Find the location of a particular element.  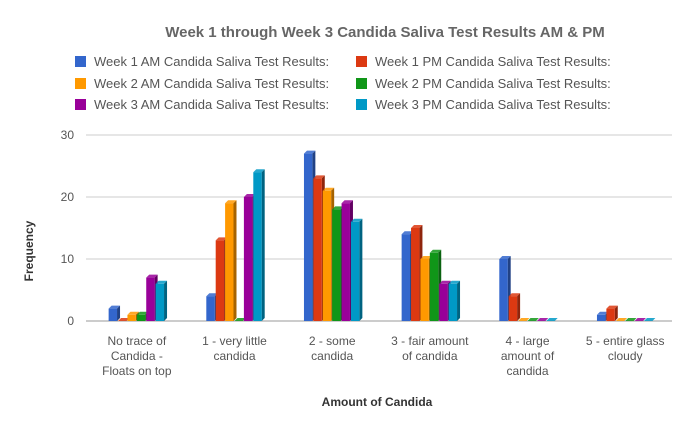

y-tick-label: 10 is located at coordinates (68, 259).